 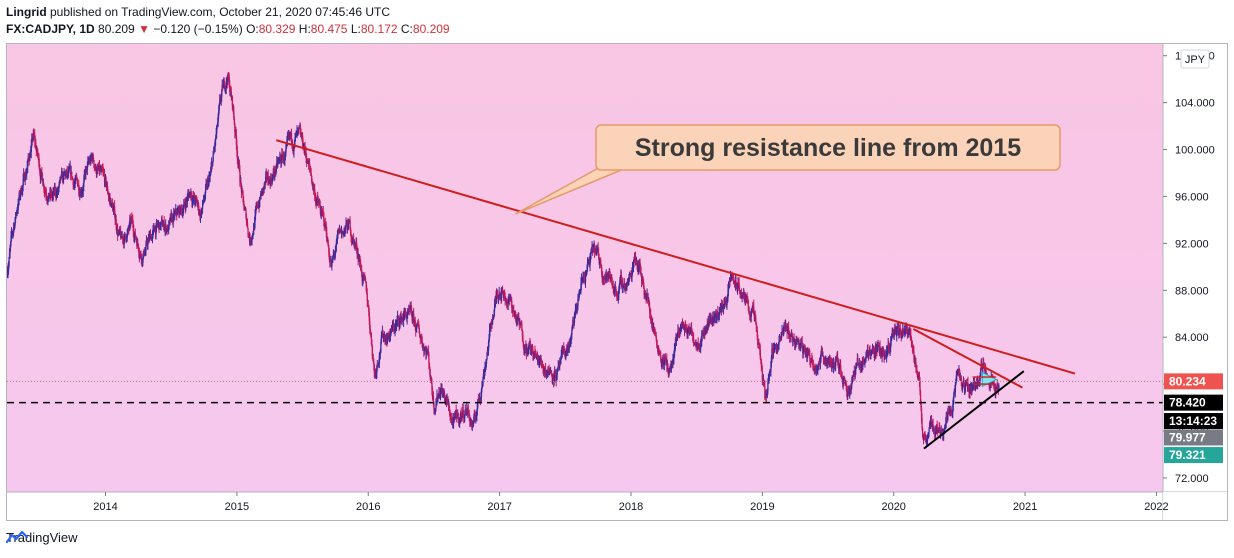 I want to click on price-label-text: 79.977, so click(x=1187, y=437).